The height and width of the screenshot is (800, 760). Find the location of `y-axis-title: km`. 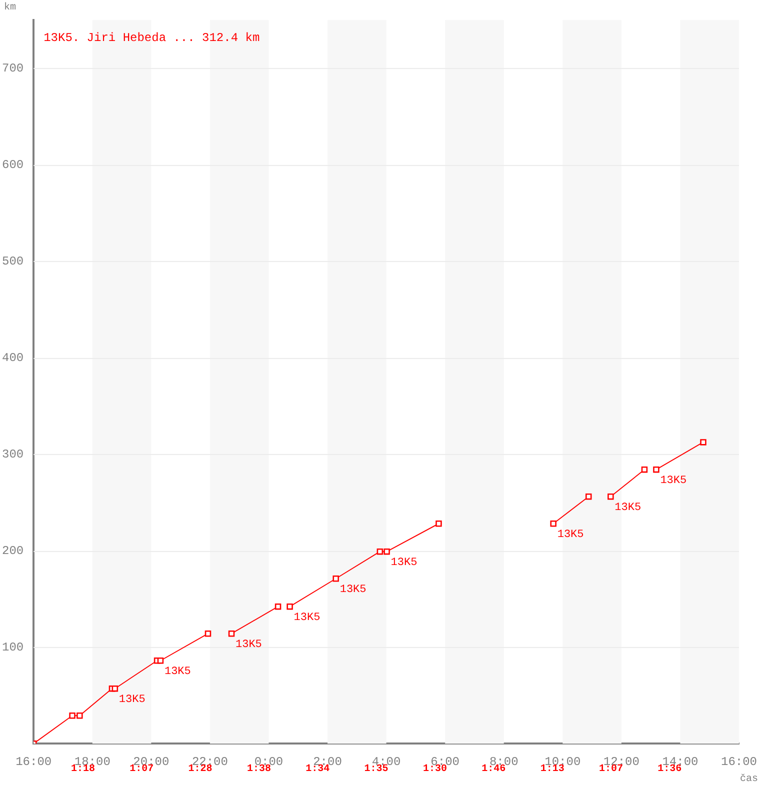

y-axis-title: km is located at coordinates (10, 8).